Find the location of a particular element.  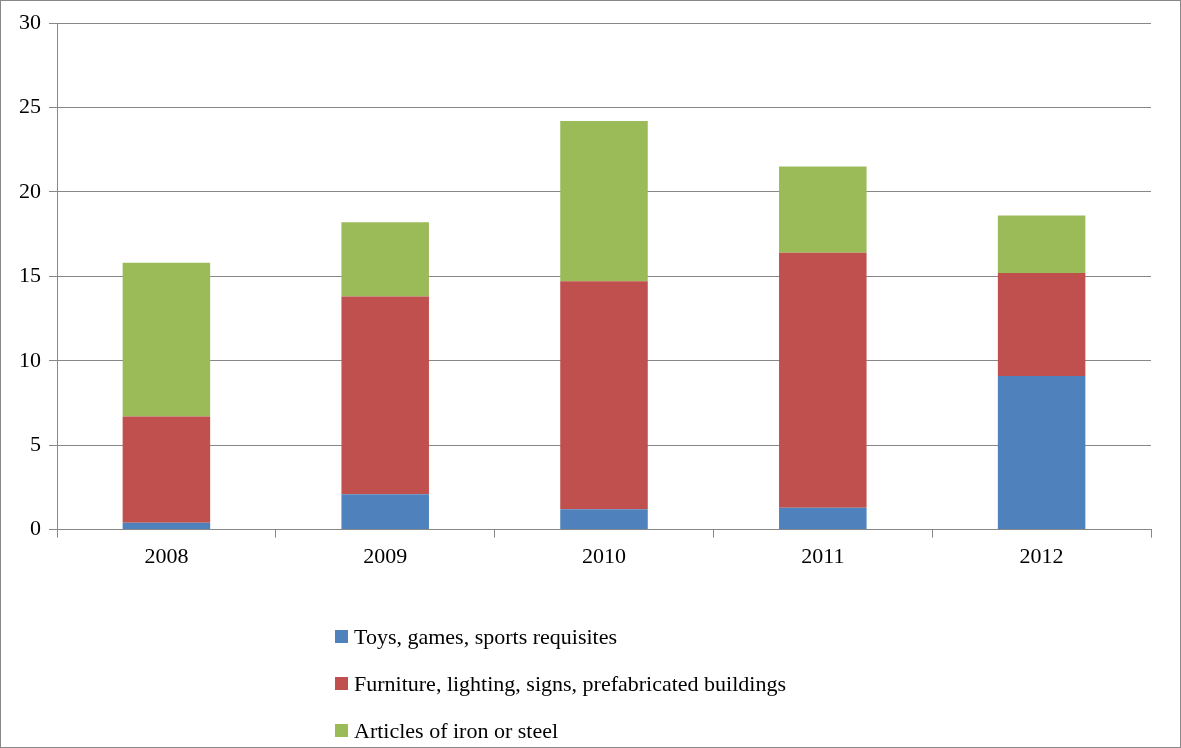

legend-label: Toys, games, sports requisites is located at coordinates (486, 636).